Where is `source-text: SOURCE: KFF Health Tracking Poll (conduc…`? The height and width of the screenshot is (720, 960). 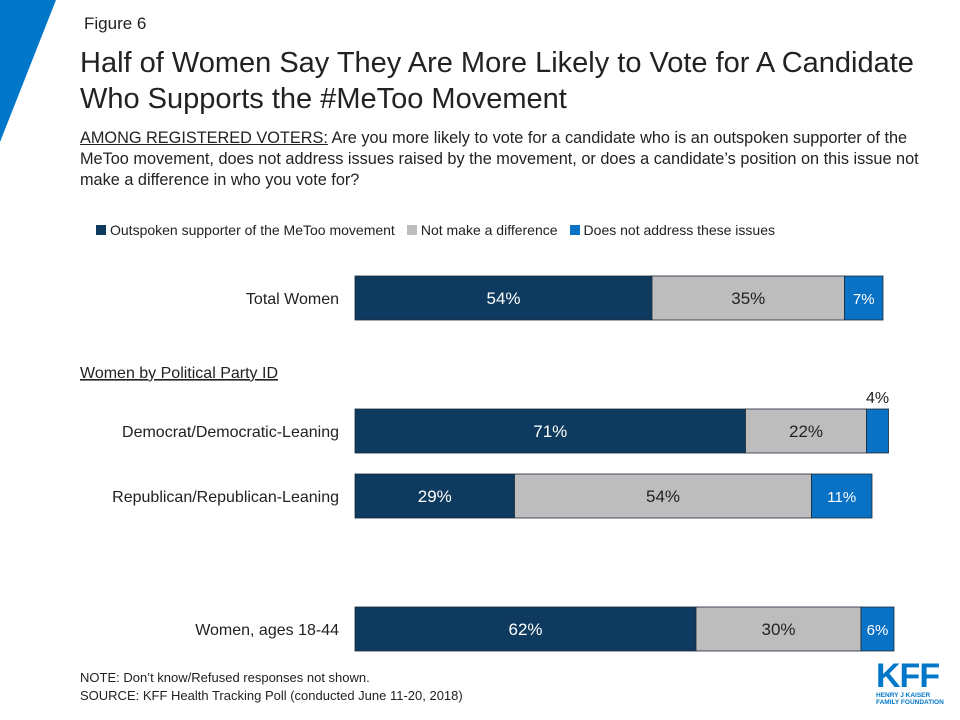 source-text: SOURCE: KFF Health Tracking Poll (conduc… is located at coordinates (271, 695).